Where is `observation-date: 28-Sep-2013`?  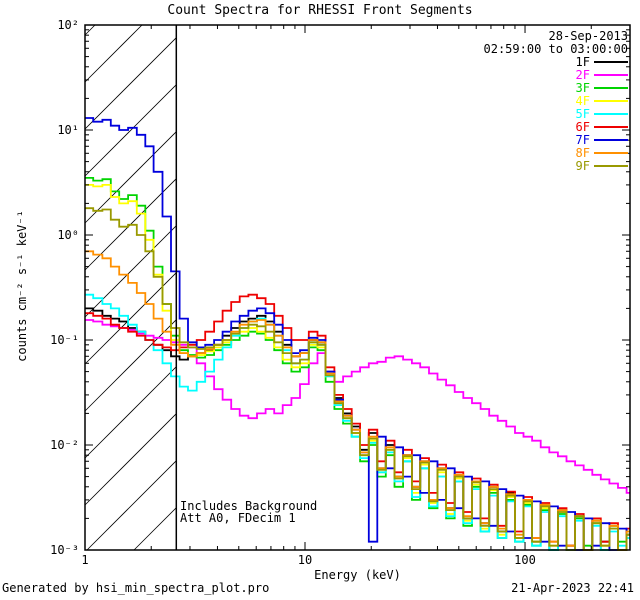 observation-date: 28-Sep-2013 is located at coordinates (588, 36).